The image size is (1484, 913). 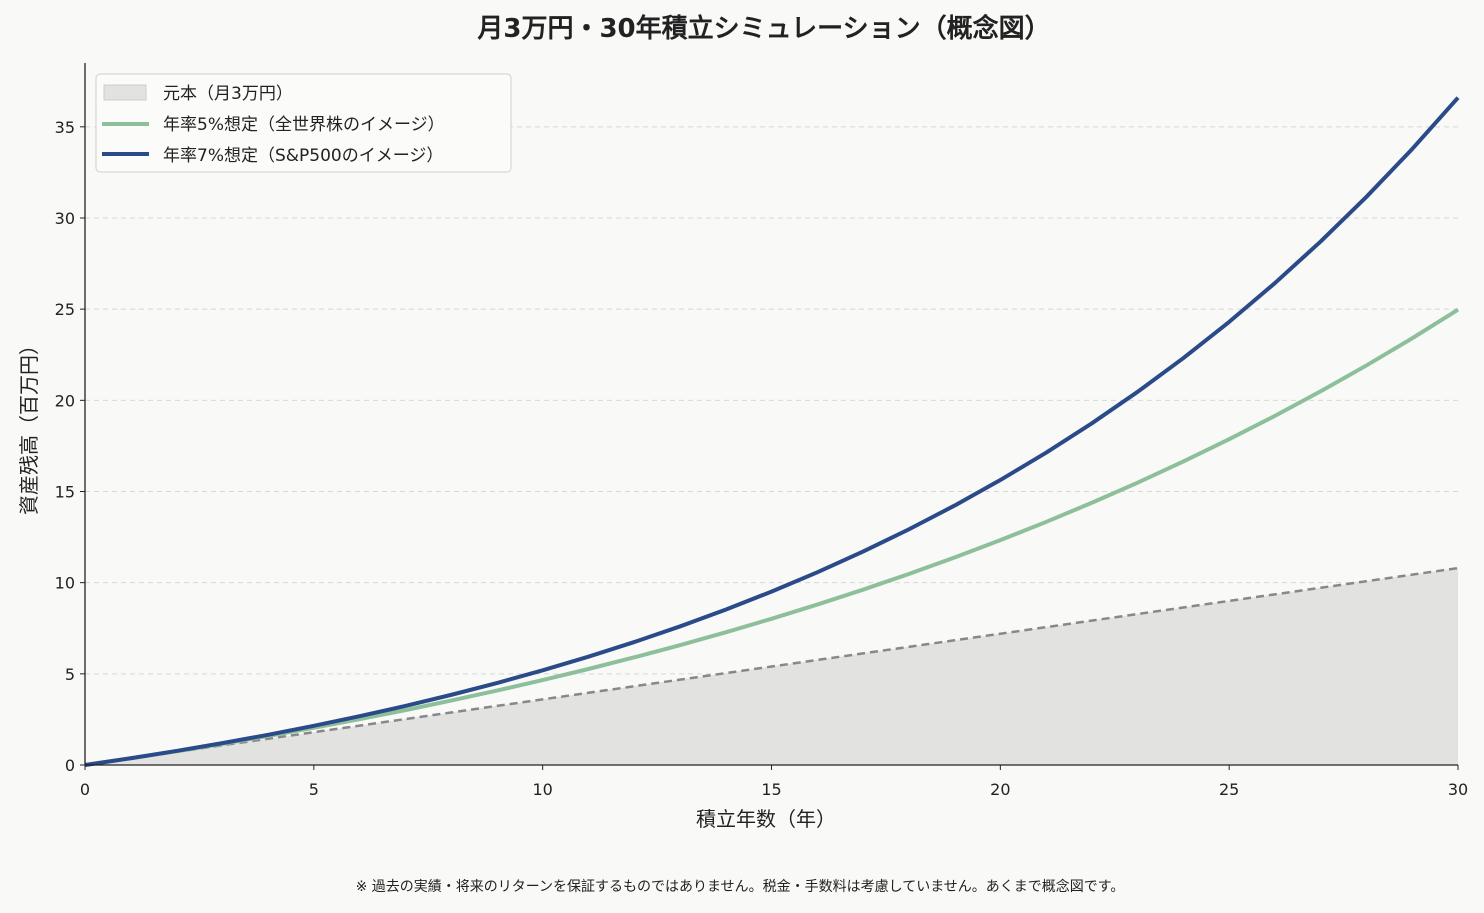 What do you see at coordinates (1000, 789) in the screenshot?
I see `x-tick-label: 20` at bounding box center [1000, 789].